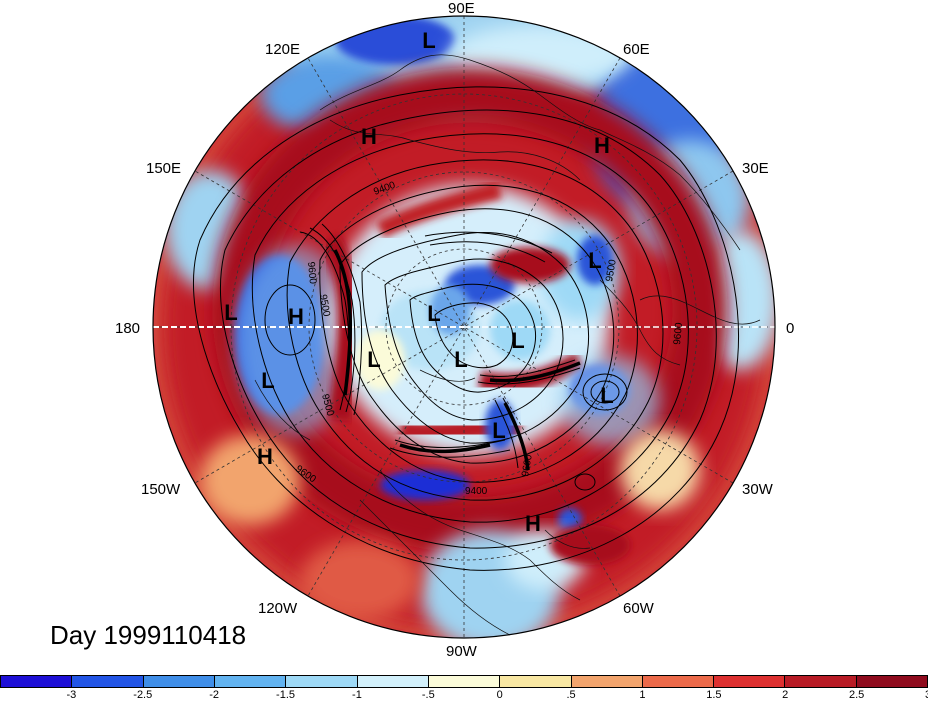 This screenshot has width=928, height=702. I want to click on colorbar-tick-label: 1, so click(642, 695).